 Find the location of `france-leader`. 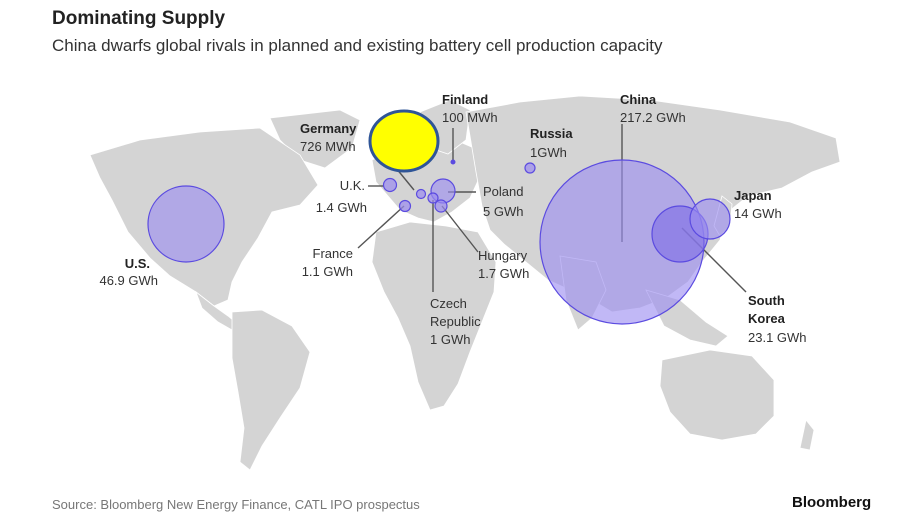

france-leader is located at coordinates (381, 227).